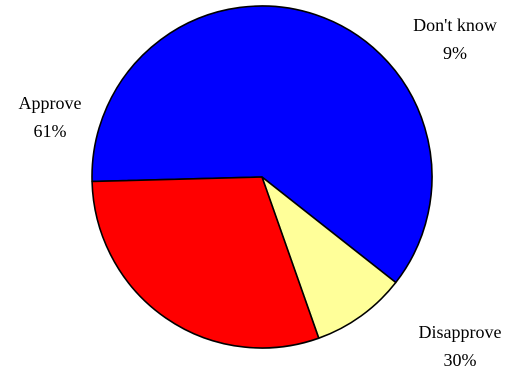 This screenshot has width=516, height=375. What do you see at coordinates (50, 131) in the screenshot?
I see `label-approve-value: 61%` at bounding box center [50, 131].